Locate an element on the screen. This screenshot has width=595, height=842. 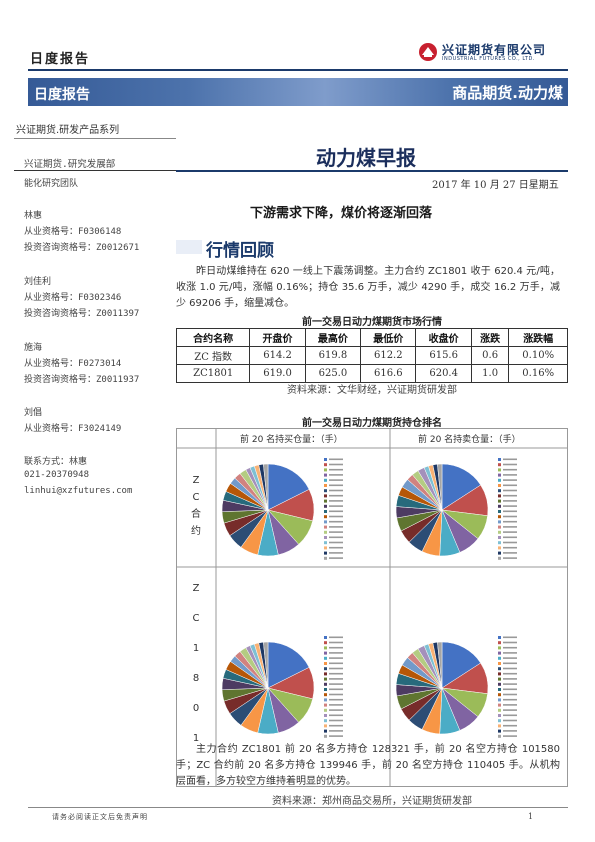
row-label-zc1801: Z C 1 8 0 1 is located at coordinates (196, 664).